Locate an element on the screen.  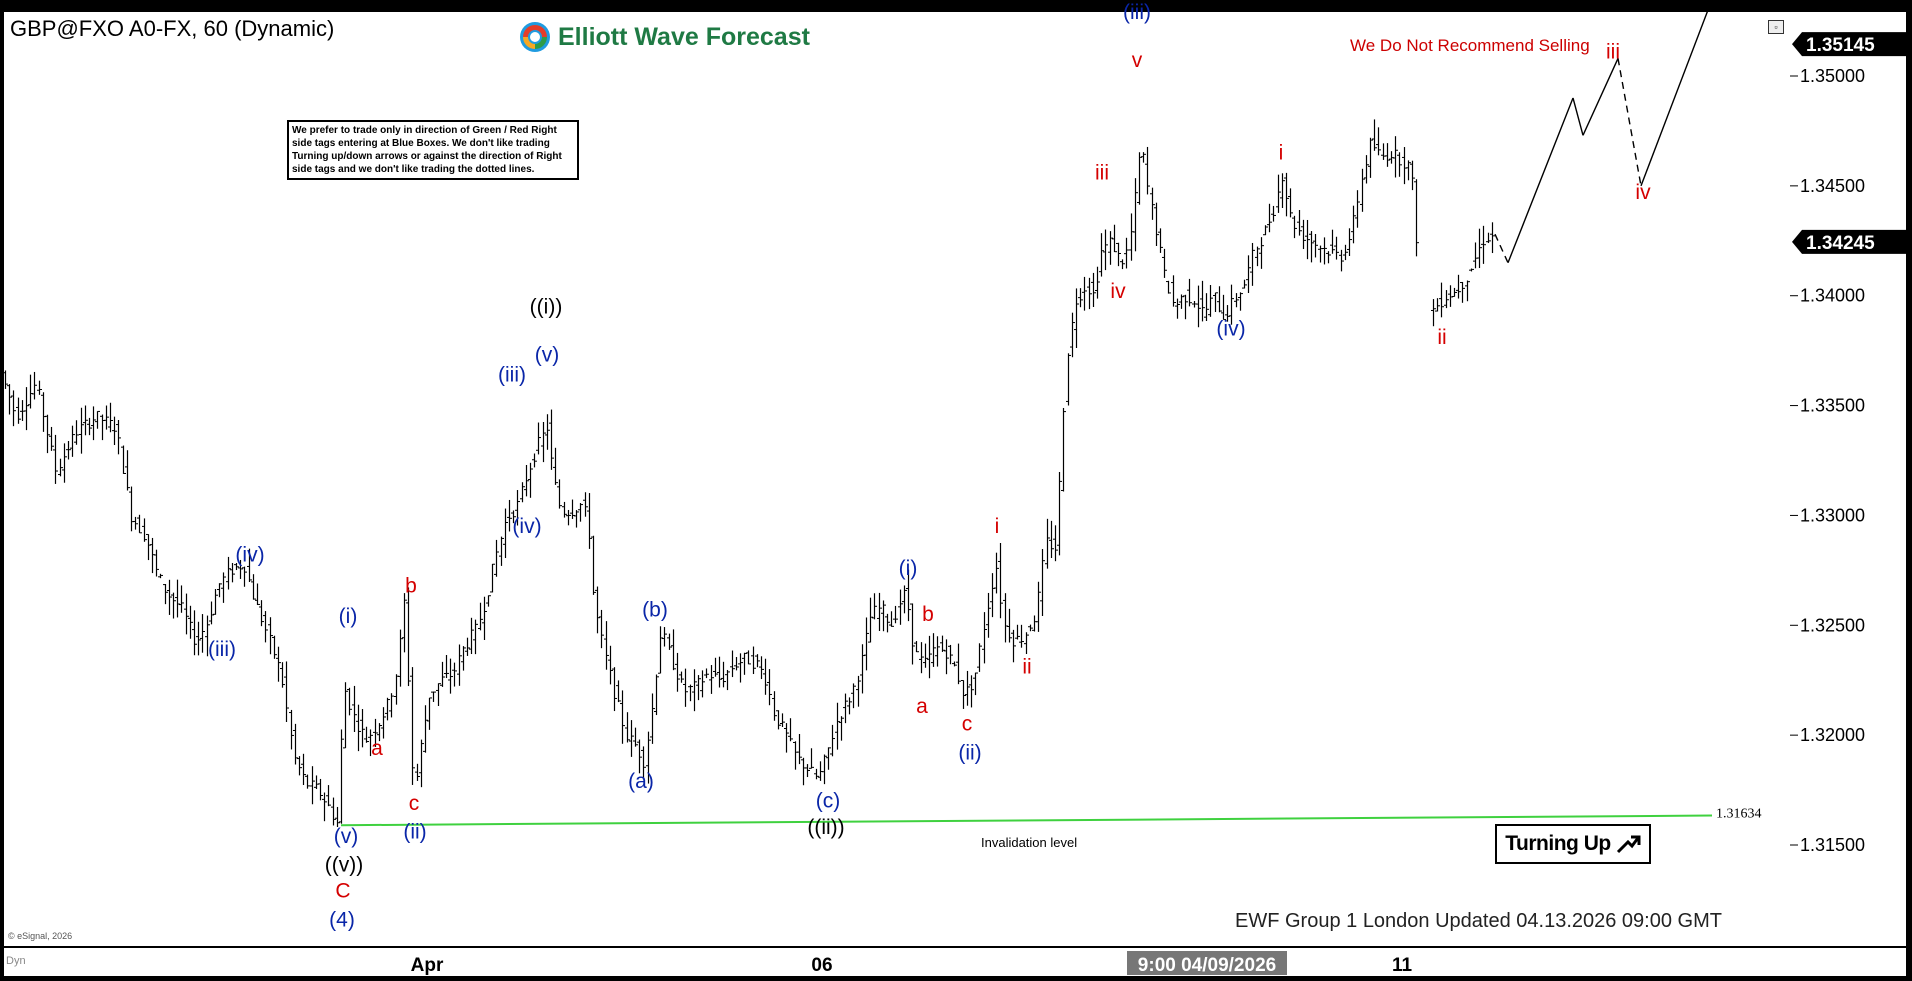
warning-text: We Do Not Recommend Selling is located at coordinates (1470, 45).